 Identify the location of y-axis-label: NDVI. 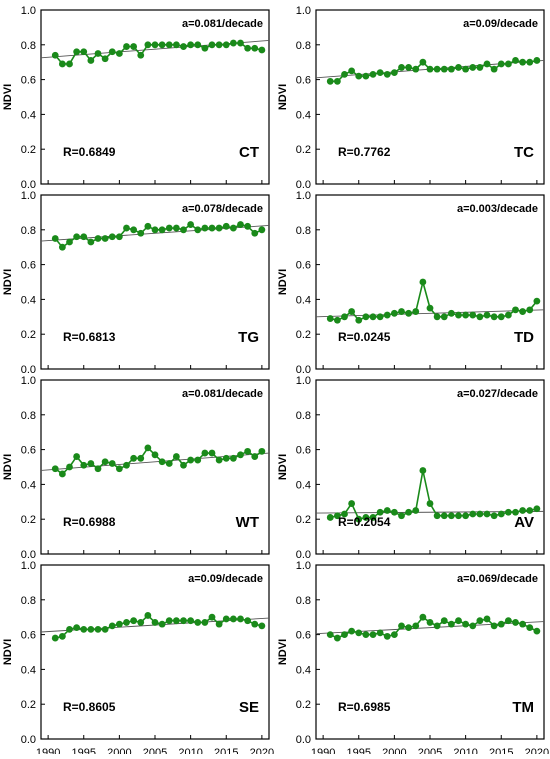
(8, 97).